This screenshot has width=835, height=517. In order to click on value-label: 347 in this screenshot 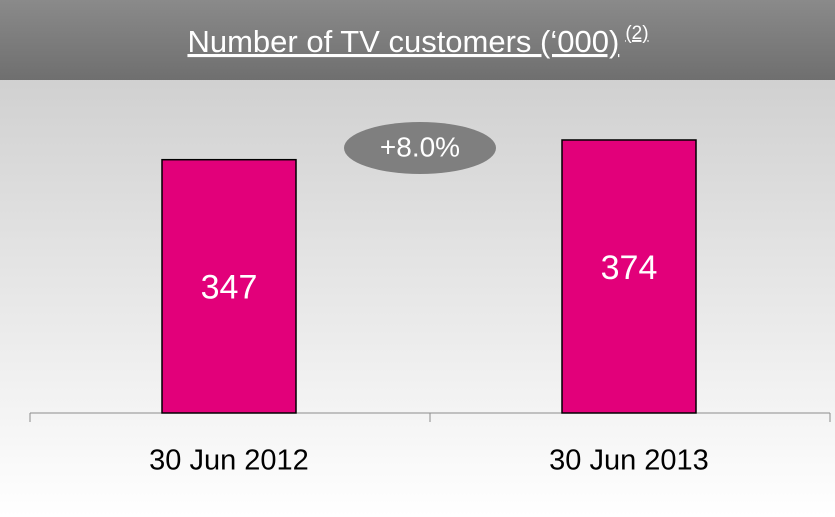, I will do `click(229, 288)`.